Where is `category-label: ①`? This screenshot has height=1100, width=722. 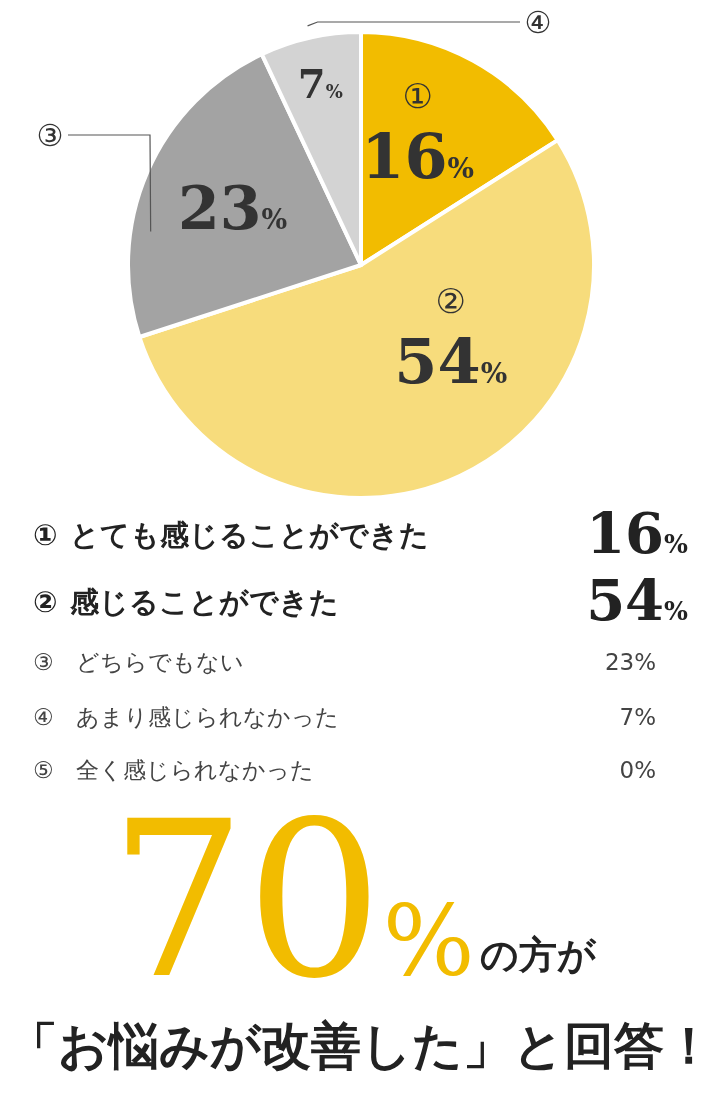
category-label: ① is located at coordinates (45, 535).